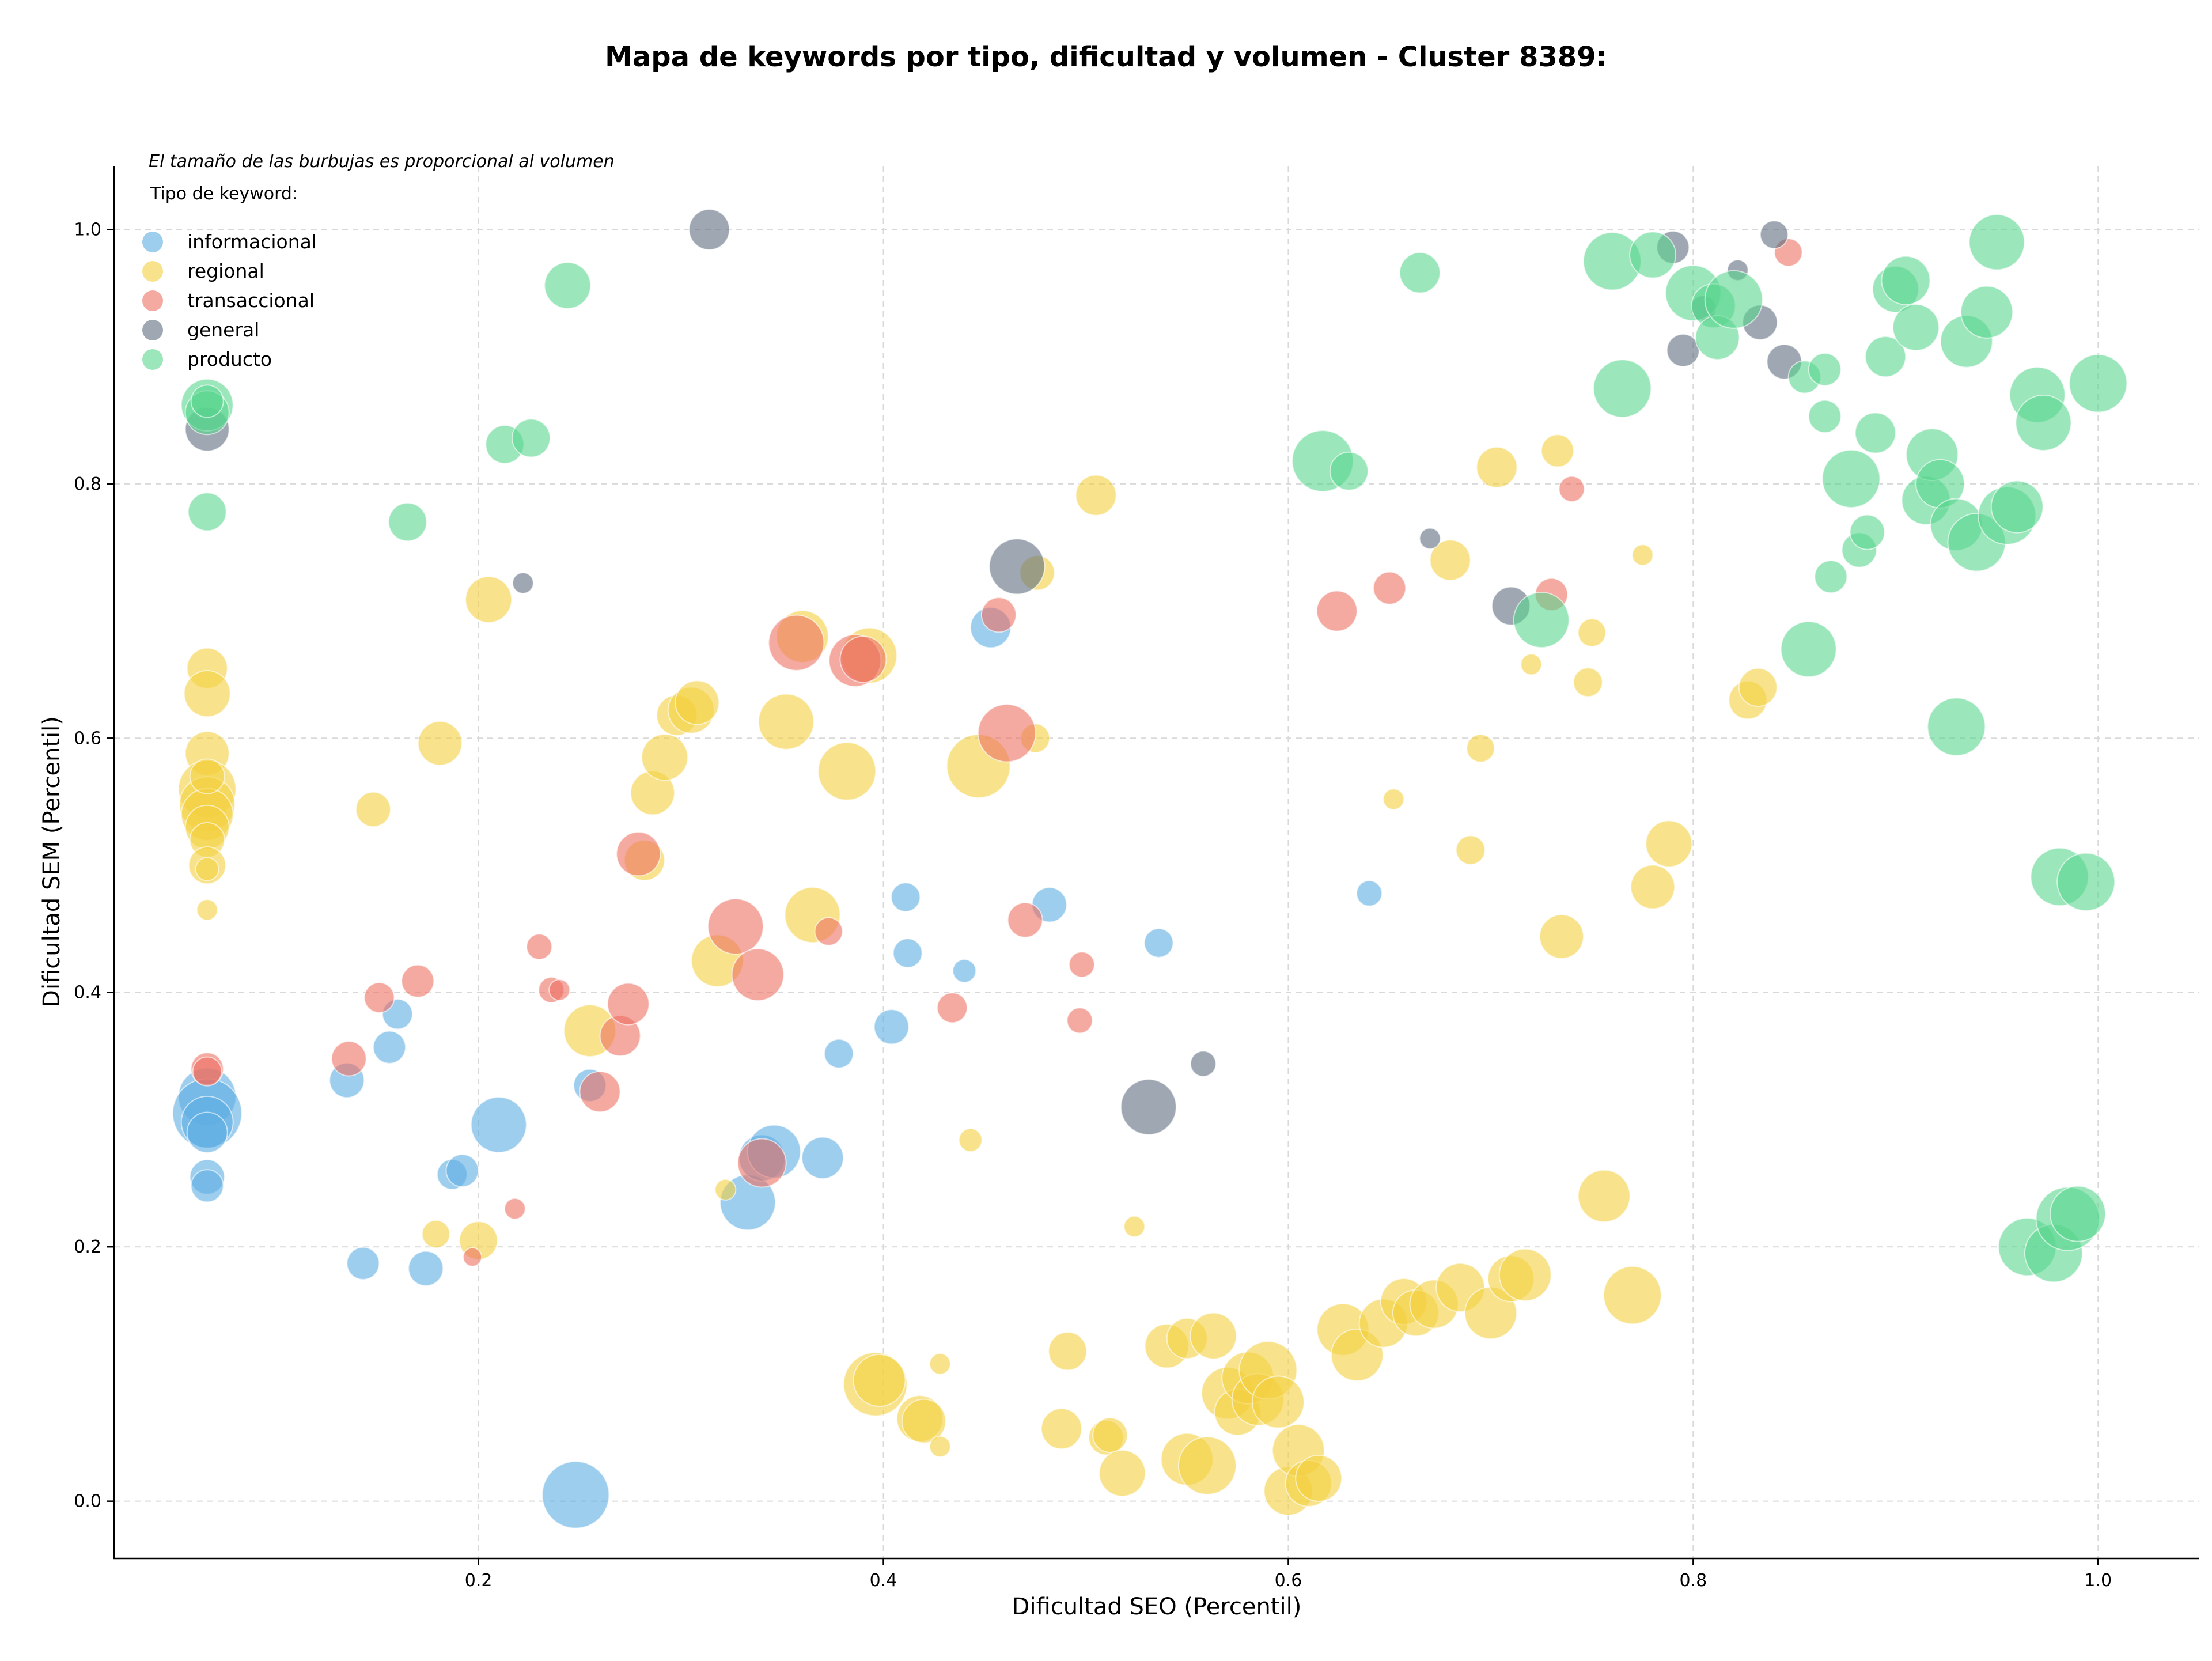  What do you see at coordinates (479, 1581) in the screenshot?
I see `x-tick-label: 0.2` at bounding box center [479, 1581].